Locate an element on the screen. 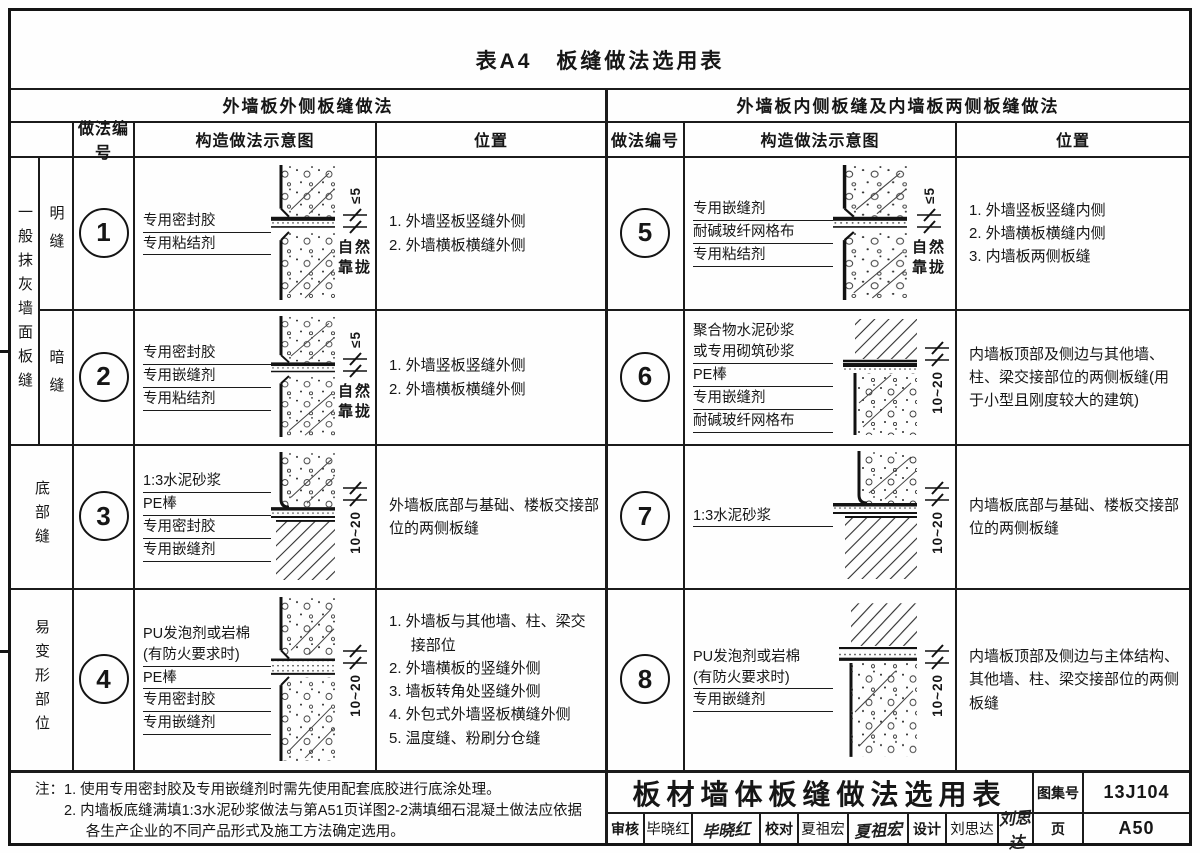 The height and width of the screenshot is (853, 1200). diagram-labels: 专用嵌缝剂 耐碱玻纤网格布 专用粘结剂 is located at coordinates (763, 232).